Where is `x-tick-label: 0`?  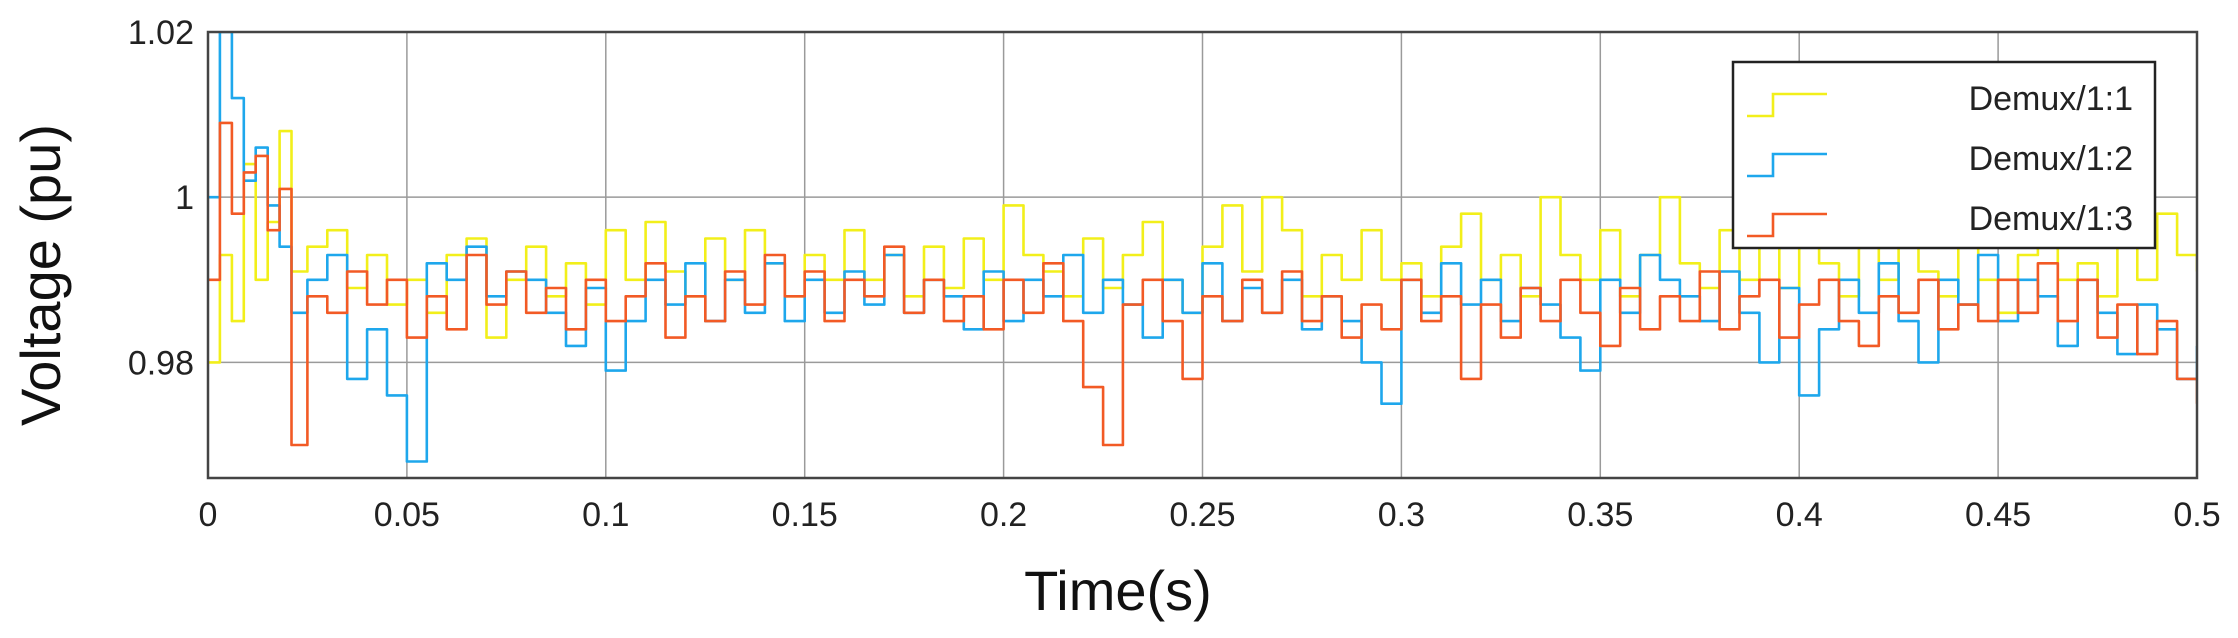
x-tick-label: 0 is located at coordinates (208, 515).